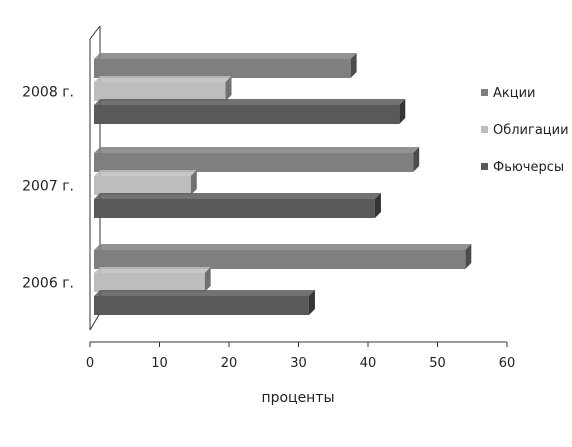  What do you see at coordinates (437, 363) in the screenshot?
I see `x-tick-label: 50` at bounding box center [437, 363].